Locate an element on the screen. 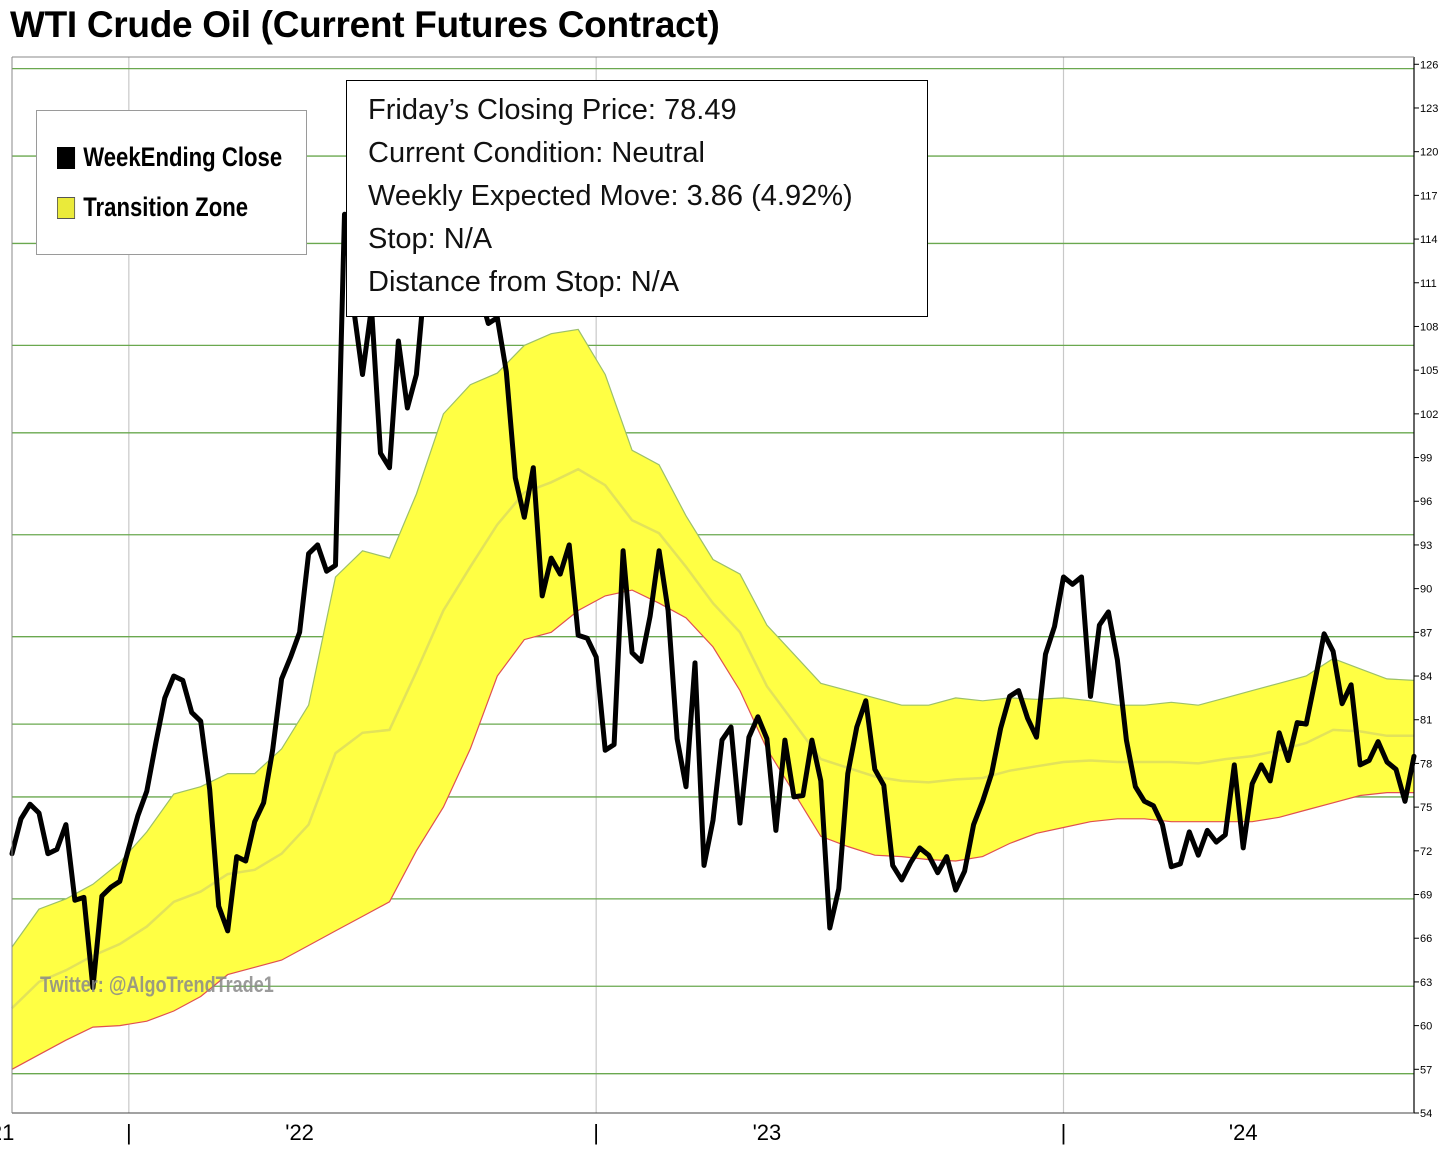 This screenshot has height=1152, width=1456. legend-swatch-close is located at coordinates (66, 157).